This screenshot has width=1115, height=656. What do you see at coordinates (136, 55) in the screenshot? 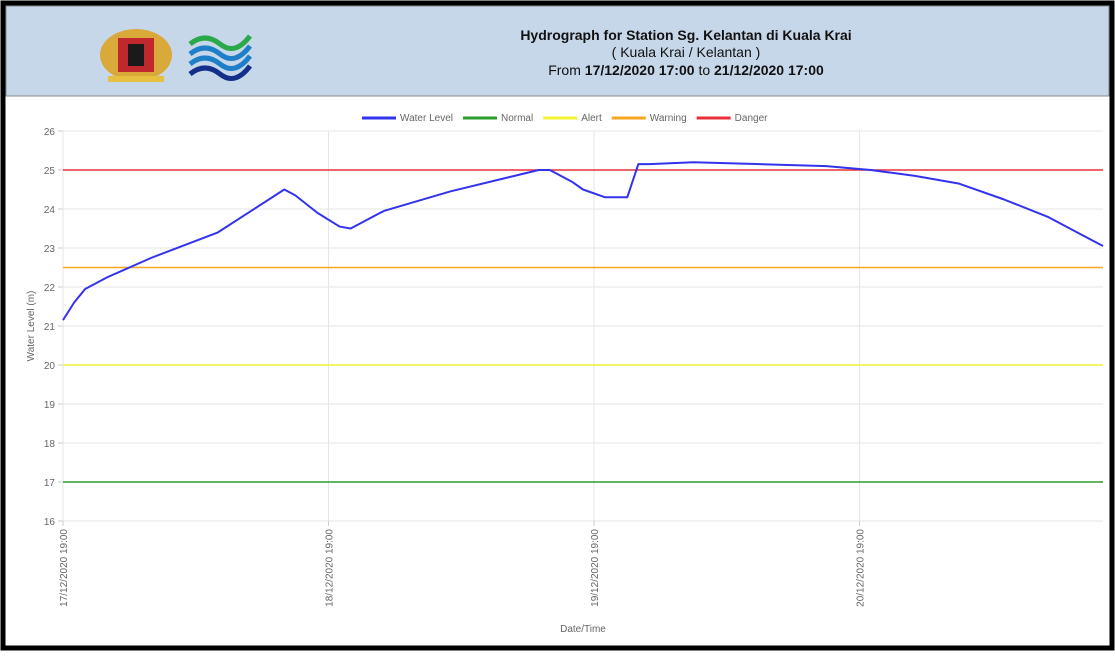
I see `crest-logo` at bounding box center [136, 55].